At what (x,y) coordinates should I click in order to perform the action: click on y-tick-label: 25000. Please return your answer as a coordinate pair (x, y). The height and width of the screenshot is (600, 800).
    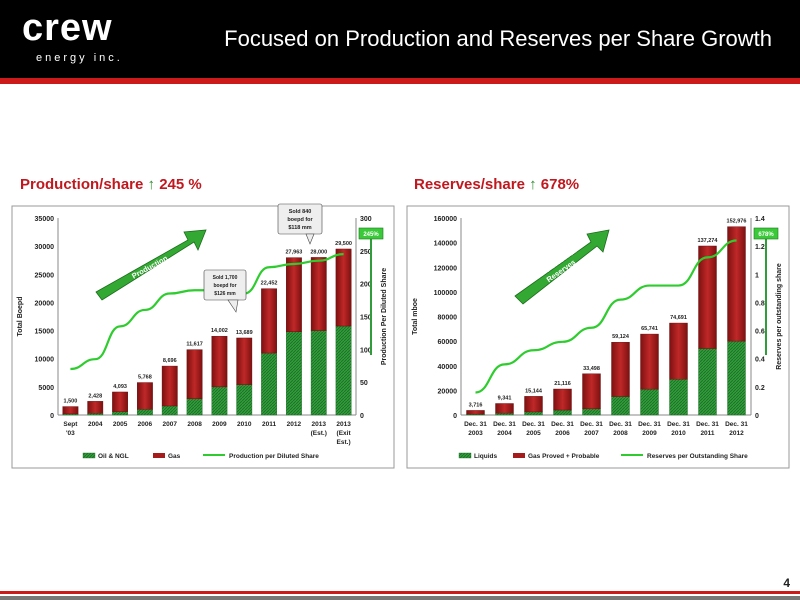
    Looking at the image, I should click on (45, 275).